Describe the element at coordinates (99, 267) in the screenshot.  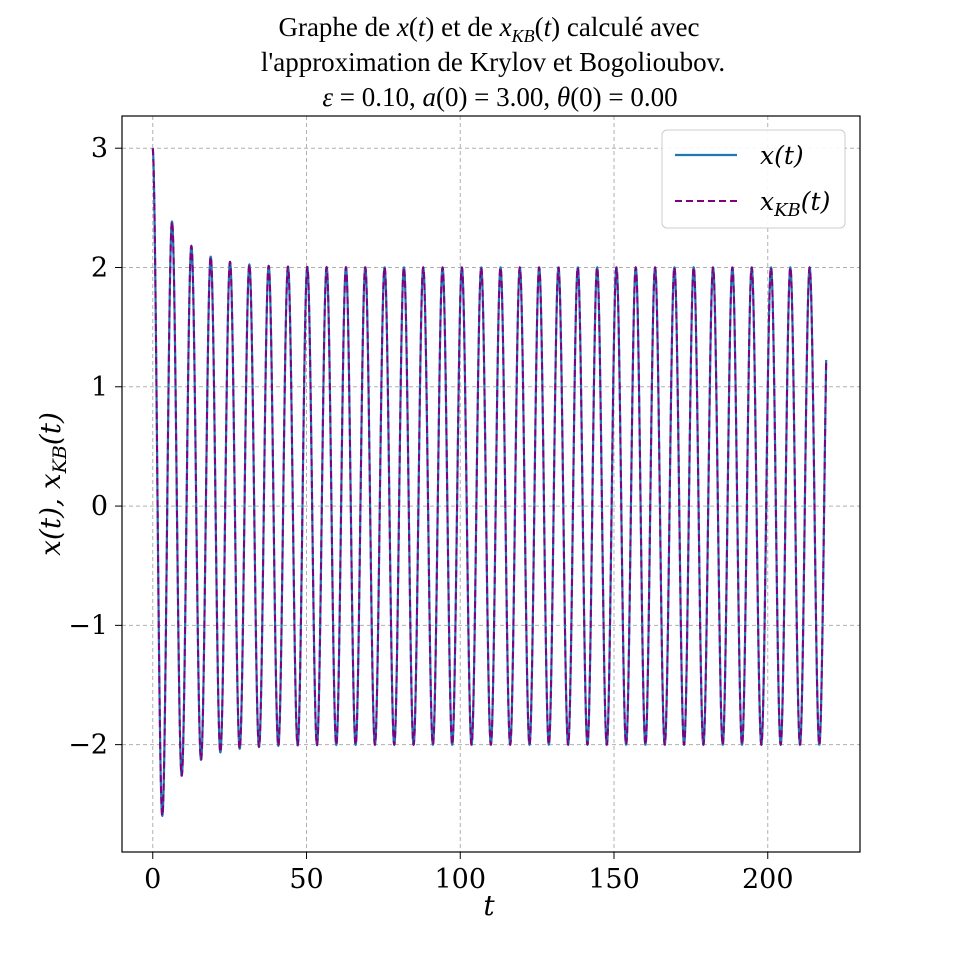
I see `y-tick-label: 2` at that location.